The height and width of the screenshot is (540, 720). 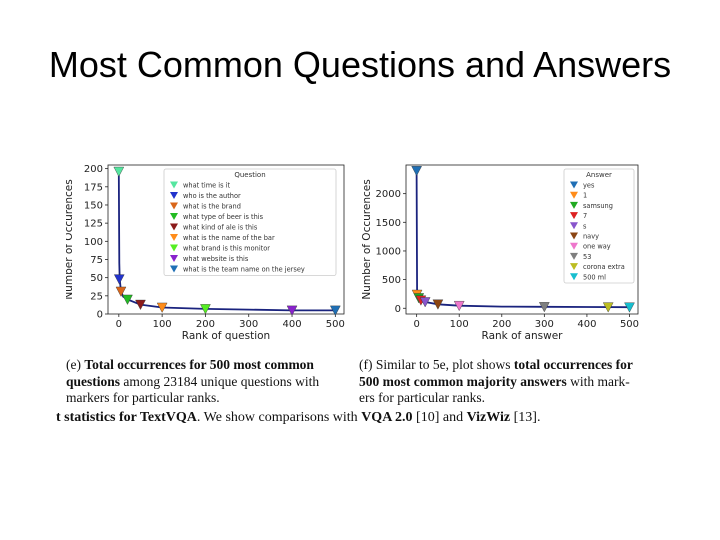 What do you see at coordinates (220, 381) in the screenshot?
I see `caption-text: among 23184 unique questions with` at bounding box center [220, 381].